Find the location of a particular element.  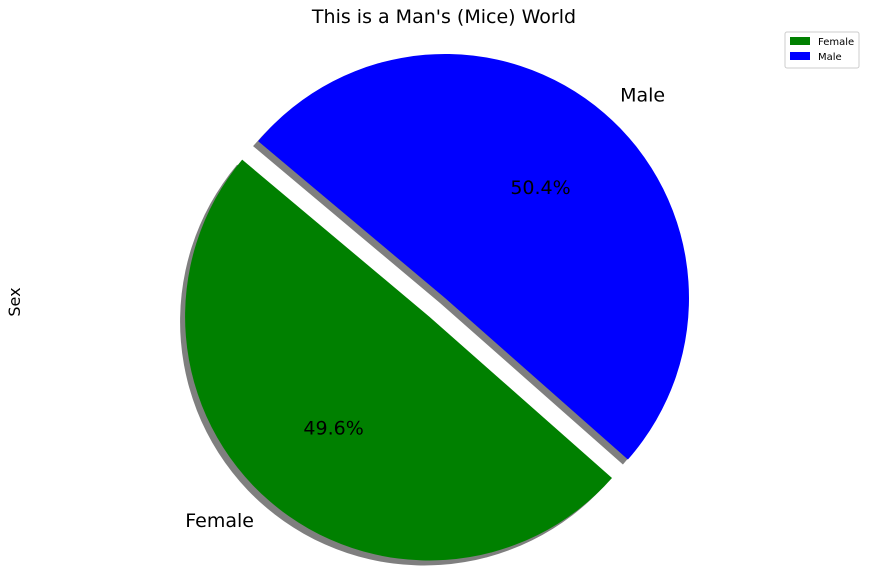

legend-swatch-male is located at coordinates (800, 56).